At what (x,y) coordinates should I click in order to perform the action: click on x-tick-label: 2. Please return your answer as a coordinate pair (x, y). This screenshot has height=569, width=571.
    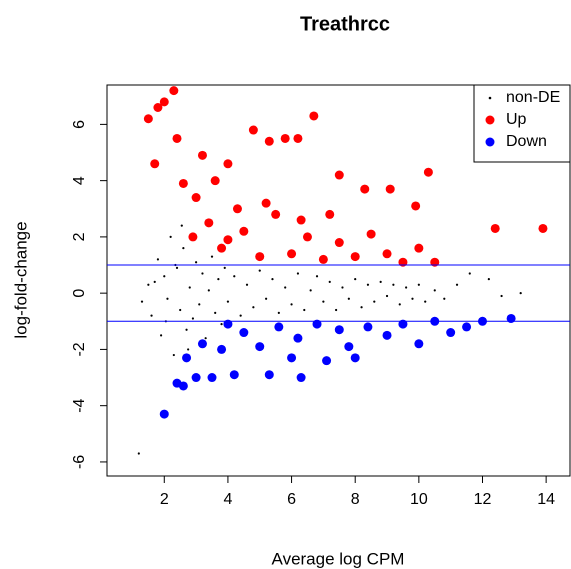
    Looking at the image, I should click on (164, 499).